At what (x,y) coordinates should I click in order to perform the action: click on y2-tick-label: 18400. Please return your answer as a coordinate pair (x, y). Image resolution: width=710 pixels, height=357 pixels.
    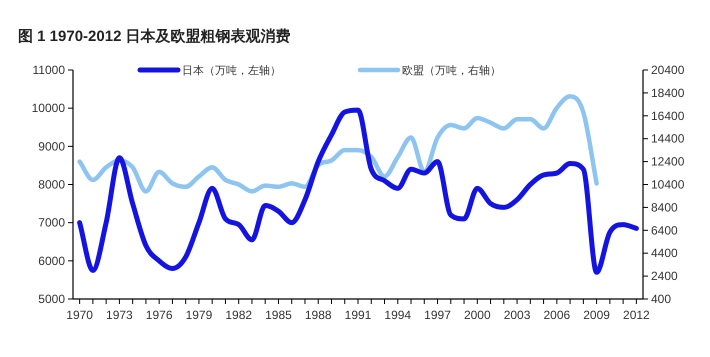
    Looking at the image, I should click on (668, 93).